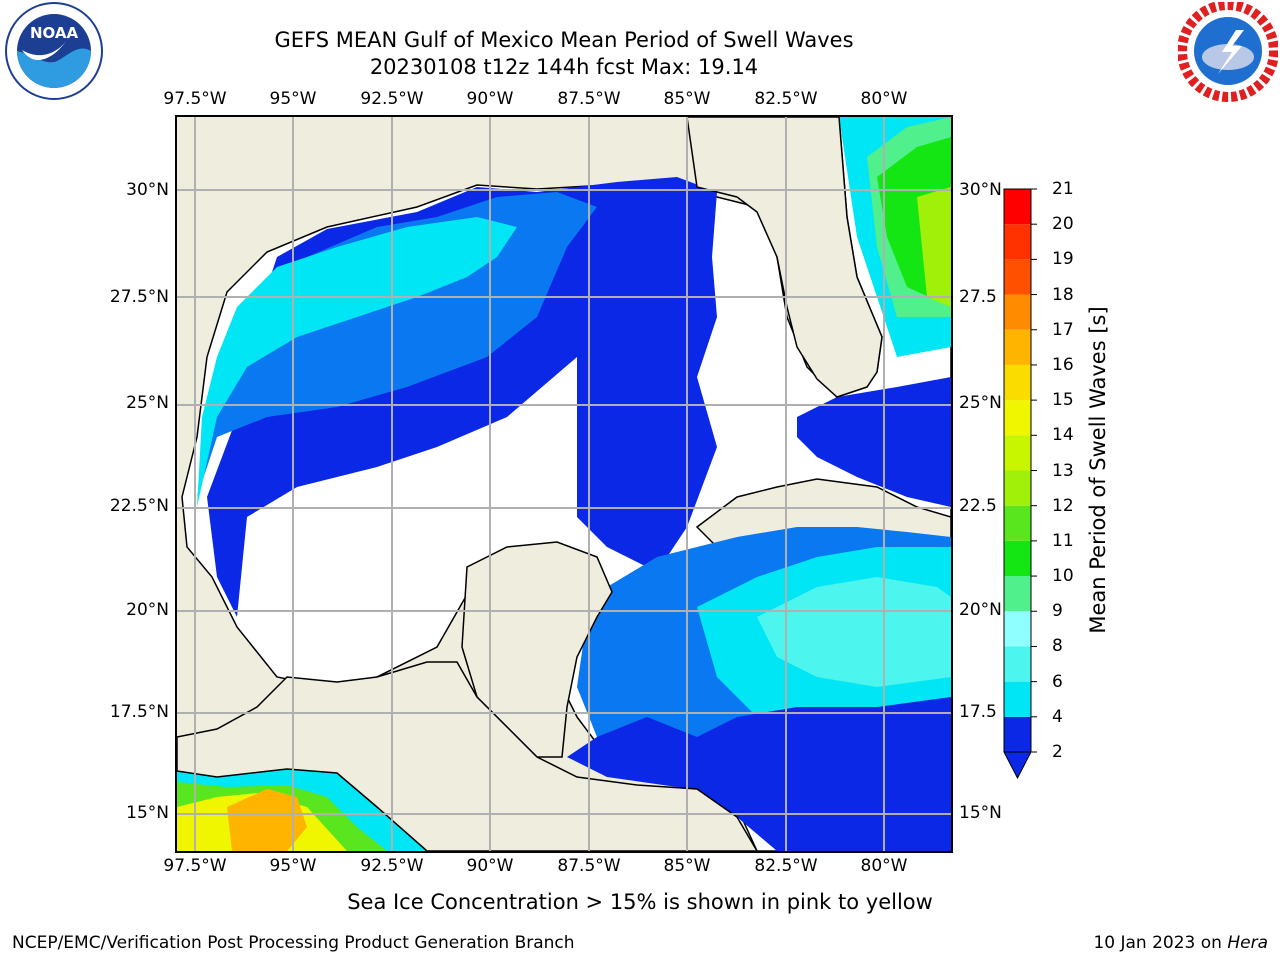 The image size is (1280, 960). What do you see at coordinates (1063, 400) in the screenshot?
I see `colorbar-tick-label: 15` at bounding box center [1063, 400].